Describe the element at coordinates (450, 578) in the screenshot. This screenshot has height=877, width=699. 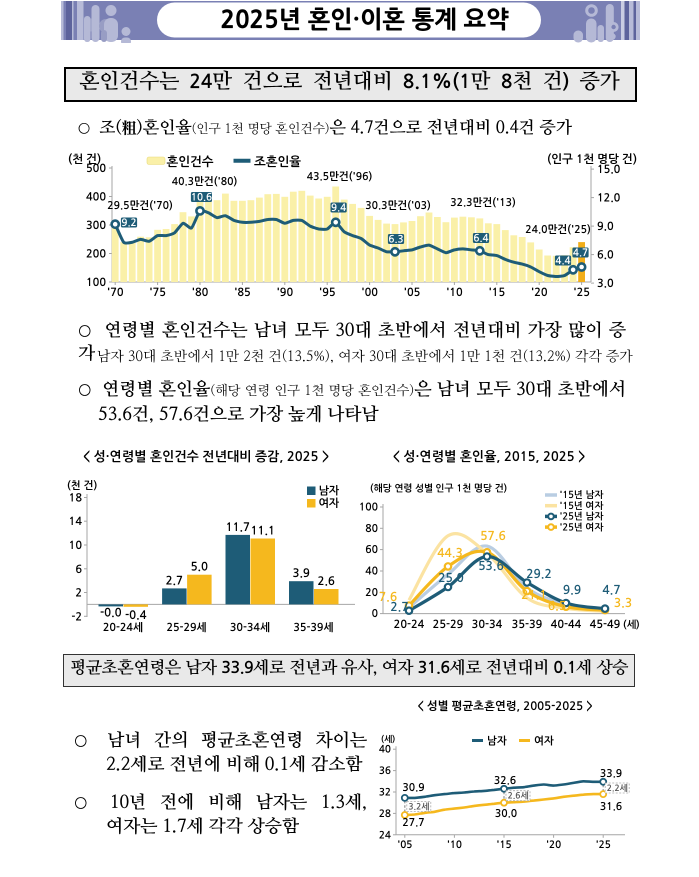
I see `svg-text: 25.0` at that location.